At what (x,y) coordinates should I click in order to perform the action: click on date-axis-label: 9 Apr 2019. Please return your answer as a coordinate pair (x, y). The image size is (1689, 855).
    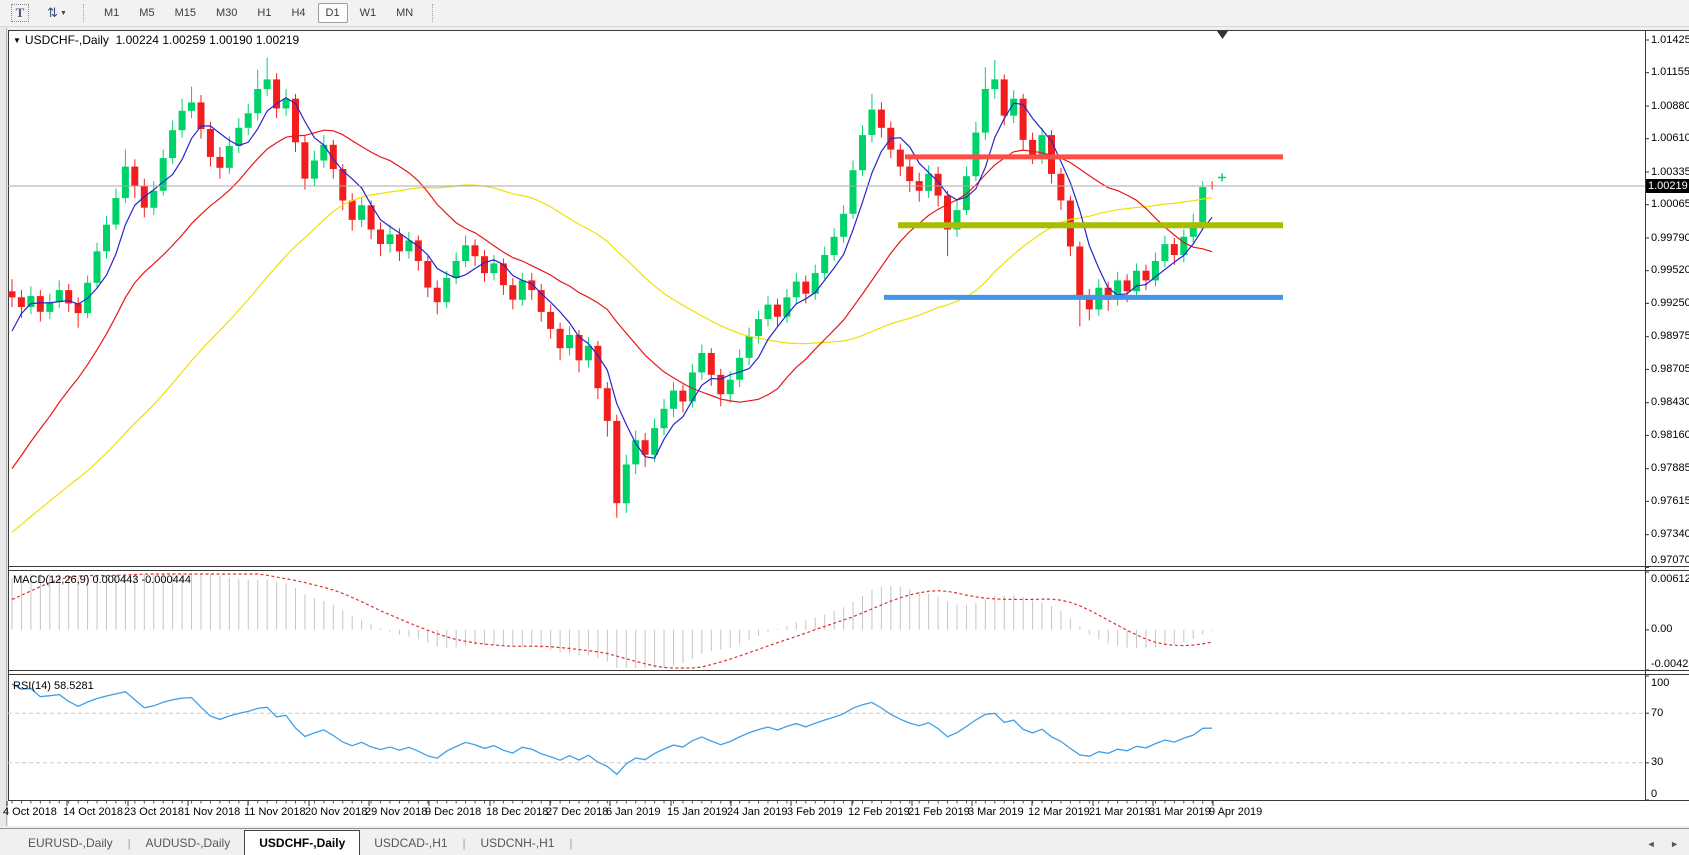
    Looking at the image, I should click on (1236, 812).